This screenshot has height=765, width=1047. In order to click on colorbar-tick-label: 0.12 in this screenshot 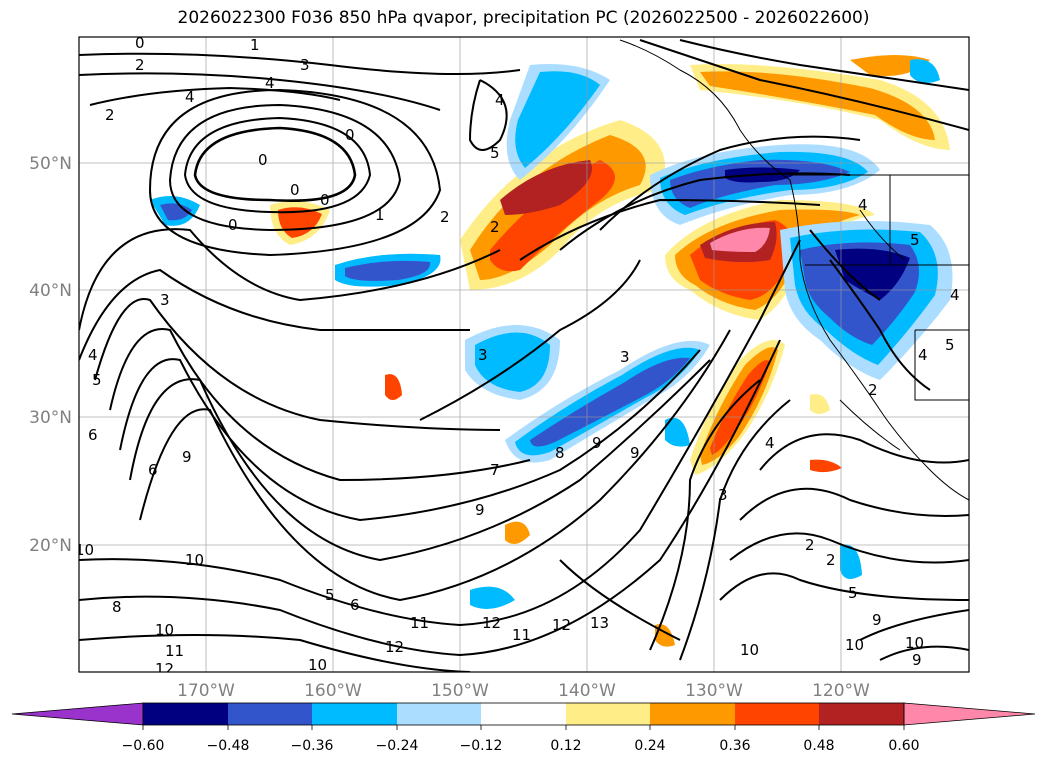, I will do `click(565, 746)`.